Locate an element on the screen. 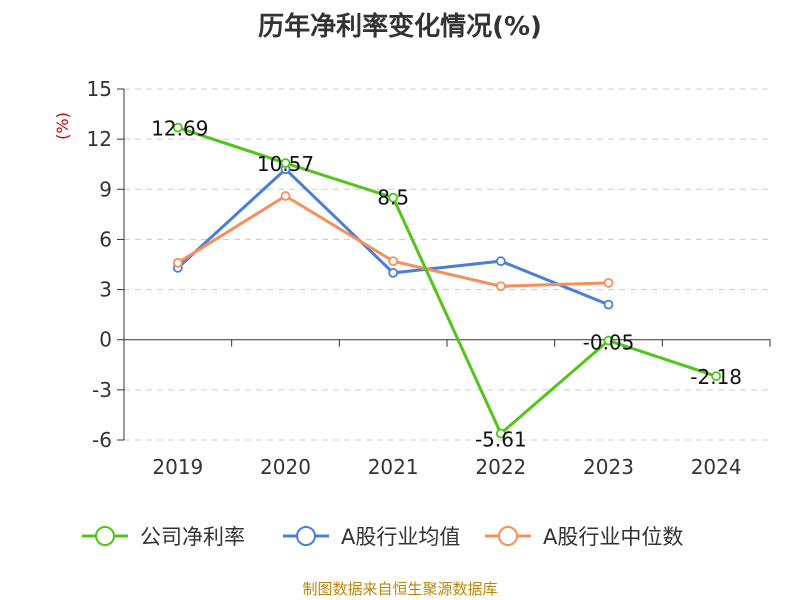  source-note: 制图数据来自恒生聚源数据库 is located at coordinates (400, 589).